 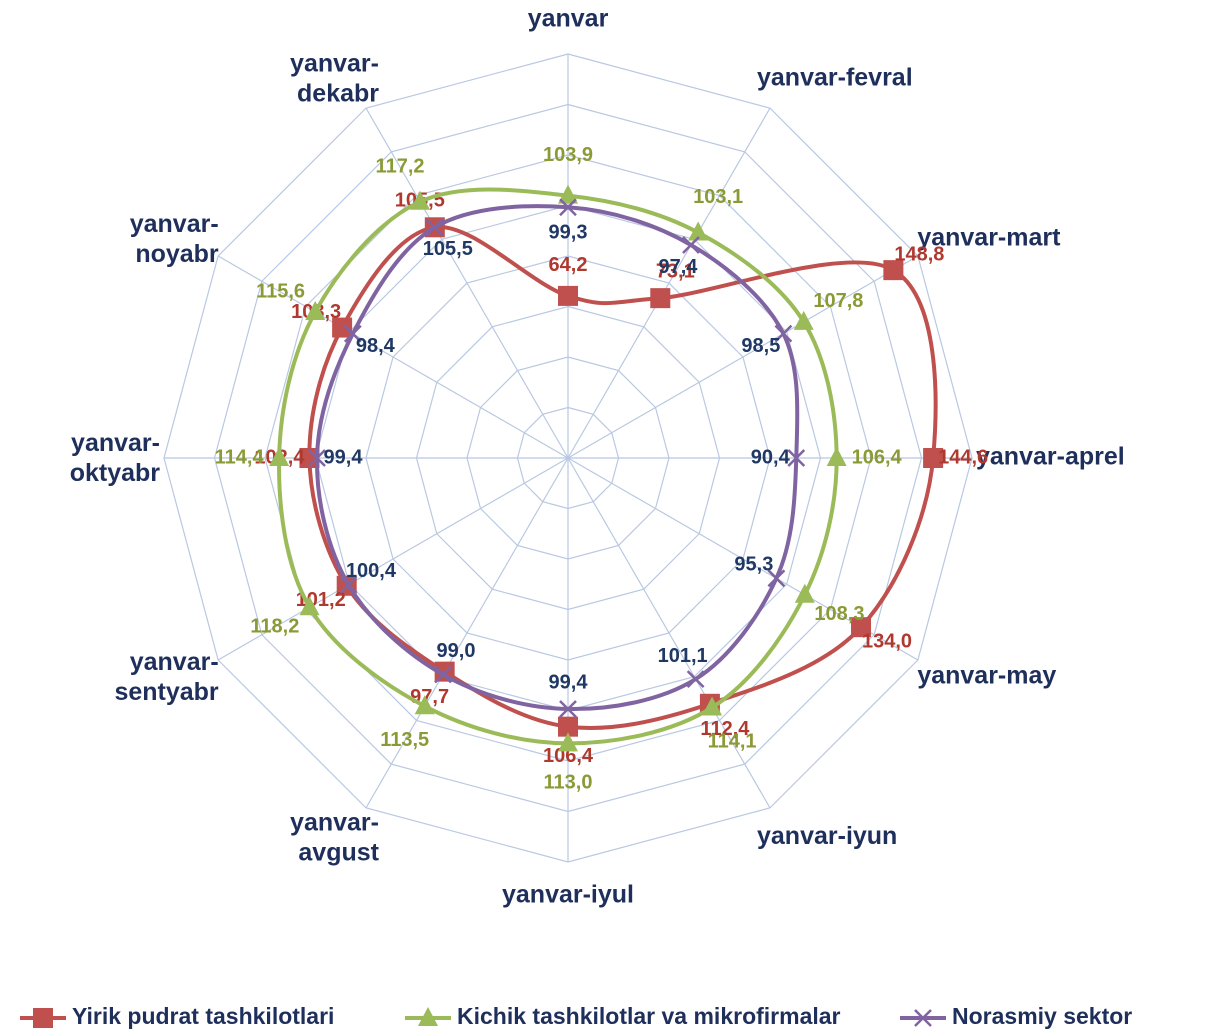 I want to click on legend-label: Norasmiy sektor, so click(x=1042, y=1016).